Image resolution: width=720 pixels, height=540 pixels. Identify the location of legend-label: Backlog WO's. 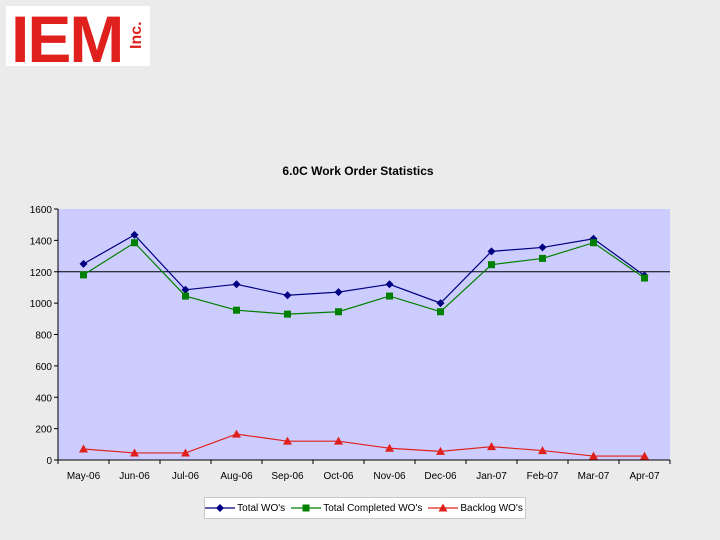
(491, 508).